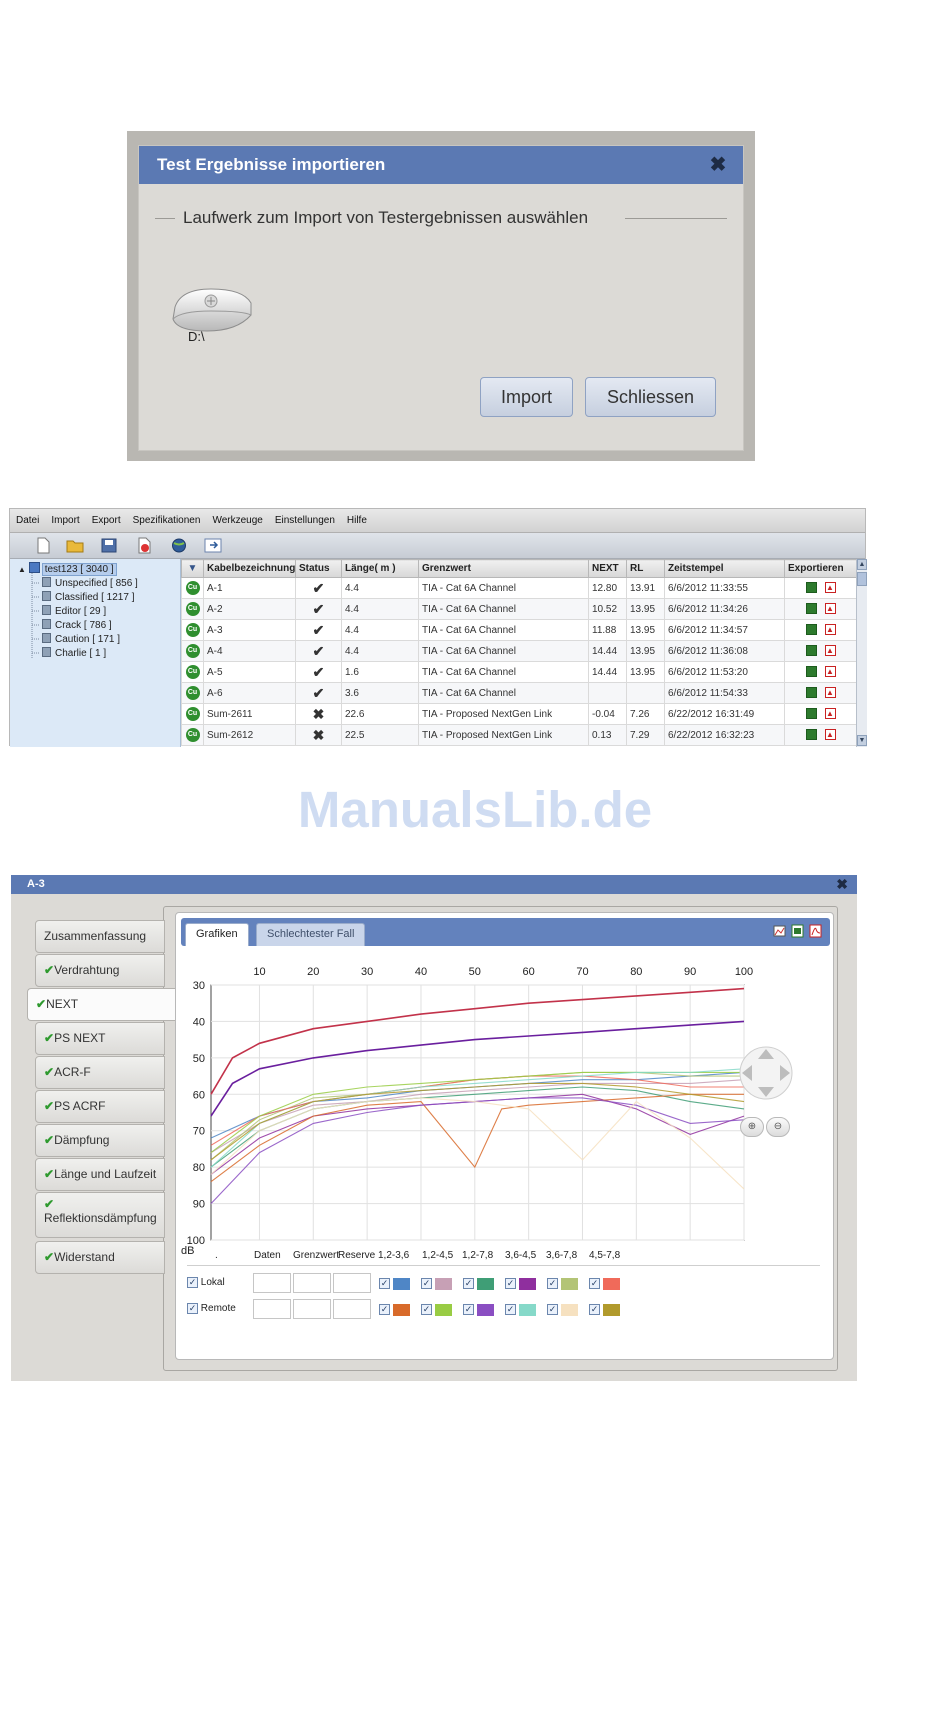 Image resolution: width=950 pixels, height=1725 pixels. Describe the element at coordinates (100, 1257) in the screenshot. I see `tab-widerstand: ✔Widerstand` at that location.